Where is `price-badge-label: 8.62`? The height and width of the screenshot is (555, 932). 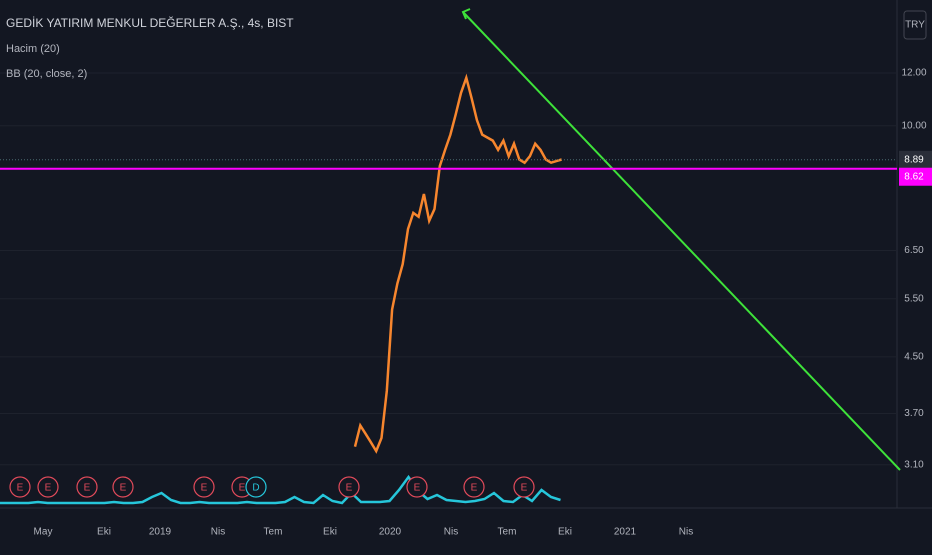
price-badge-label: 8.62 is located at coordinates (914, 176).